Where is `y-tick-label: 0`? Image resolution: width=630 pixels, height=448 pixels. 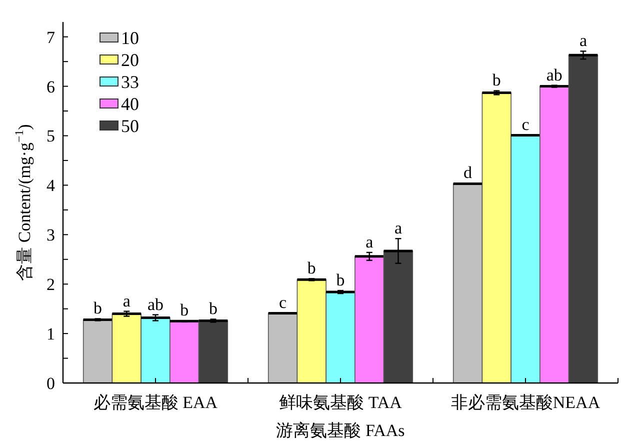
y-tick-label: 0 is located at coordinates (50, 383).